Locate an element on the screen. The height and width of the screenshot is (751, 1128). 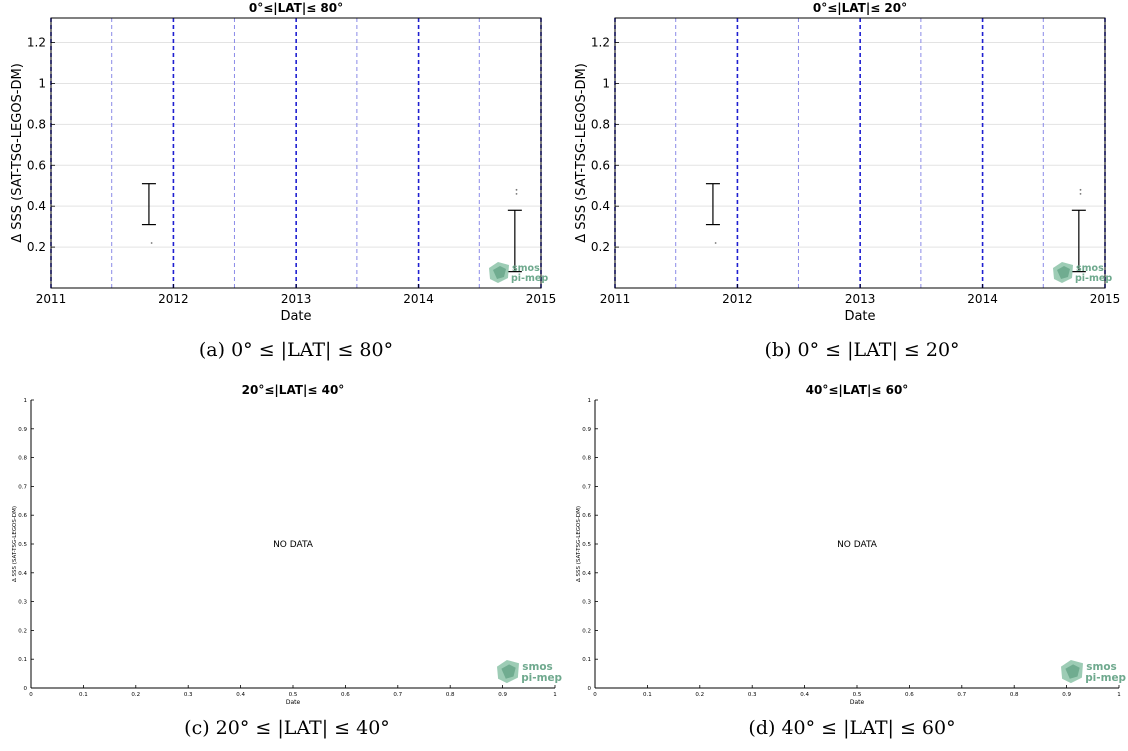
x-tick-label: 0.6 is located at coordinates (909, 695).